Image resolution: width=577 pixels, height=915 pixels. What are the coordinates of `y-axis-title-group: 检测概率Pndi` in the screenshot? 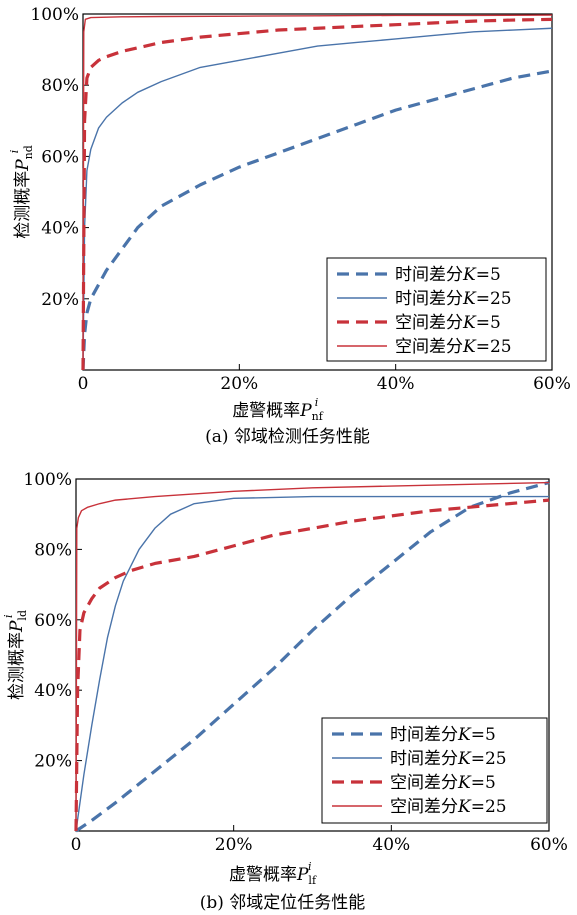 It's located at (21, 192).